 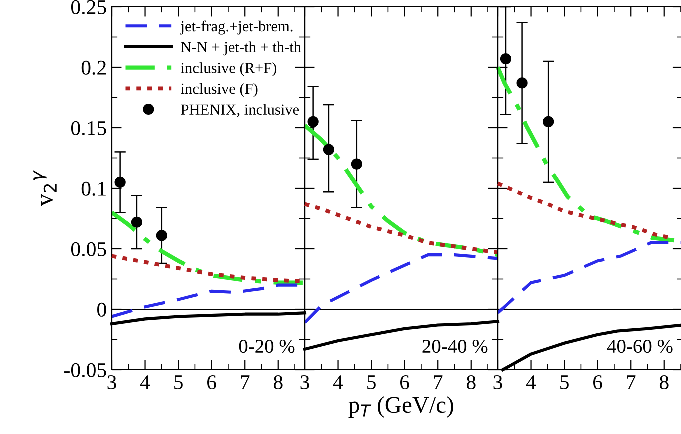 I want to click on y-tick-label: 0.2, so click(x=94, y=68).